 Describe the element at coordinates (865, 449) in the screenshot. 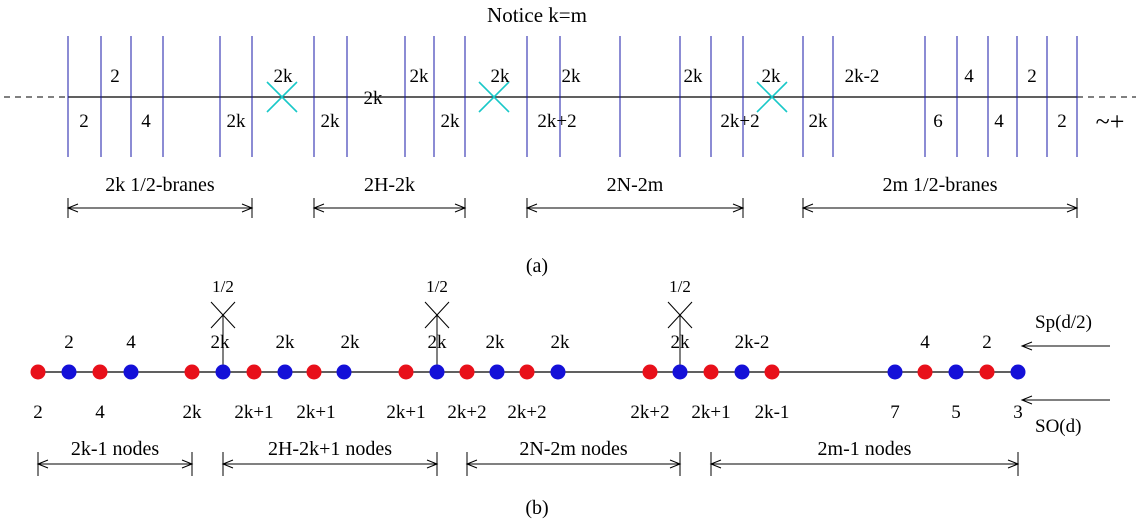

I see `range-label: 2m-1 nodes` at that location.